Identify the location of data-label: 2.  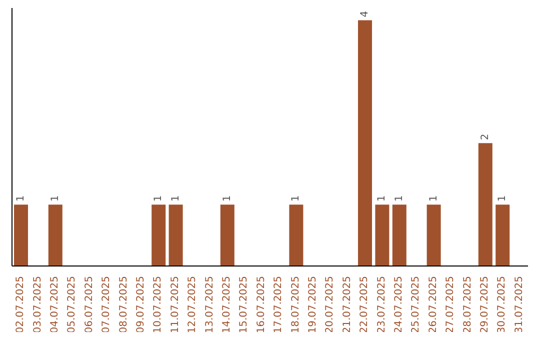
(485, 137).